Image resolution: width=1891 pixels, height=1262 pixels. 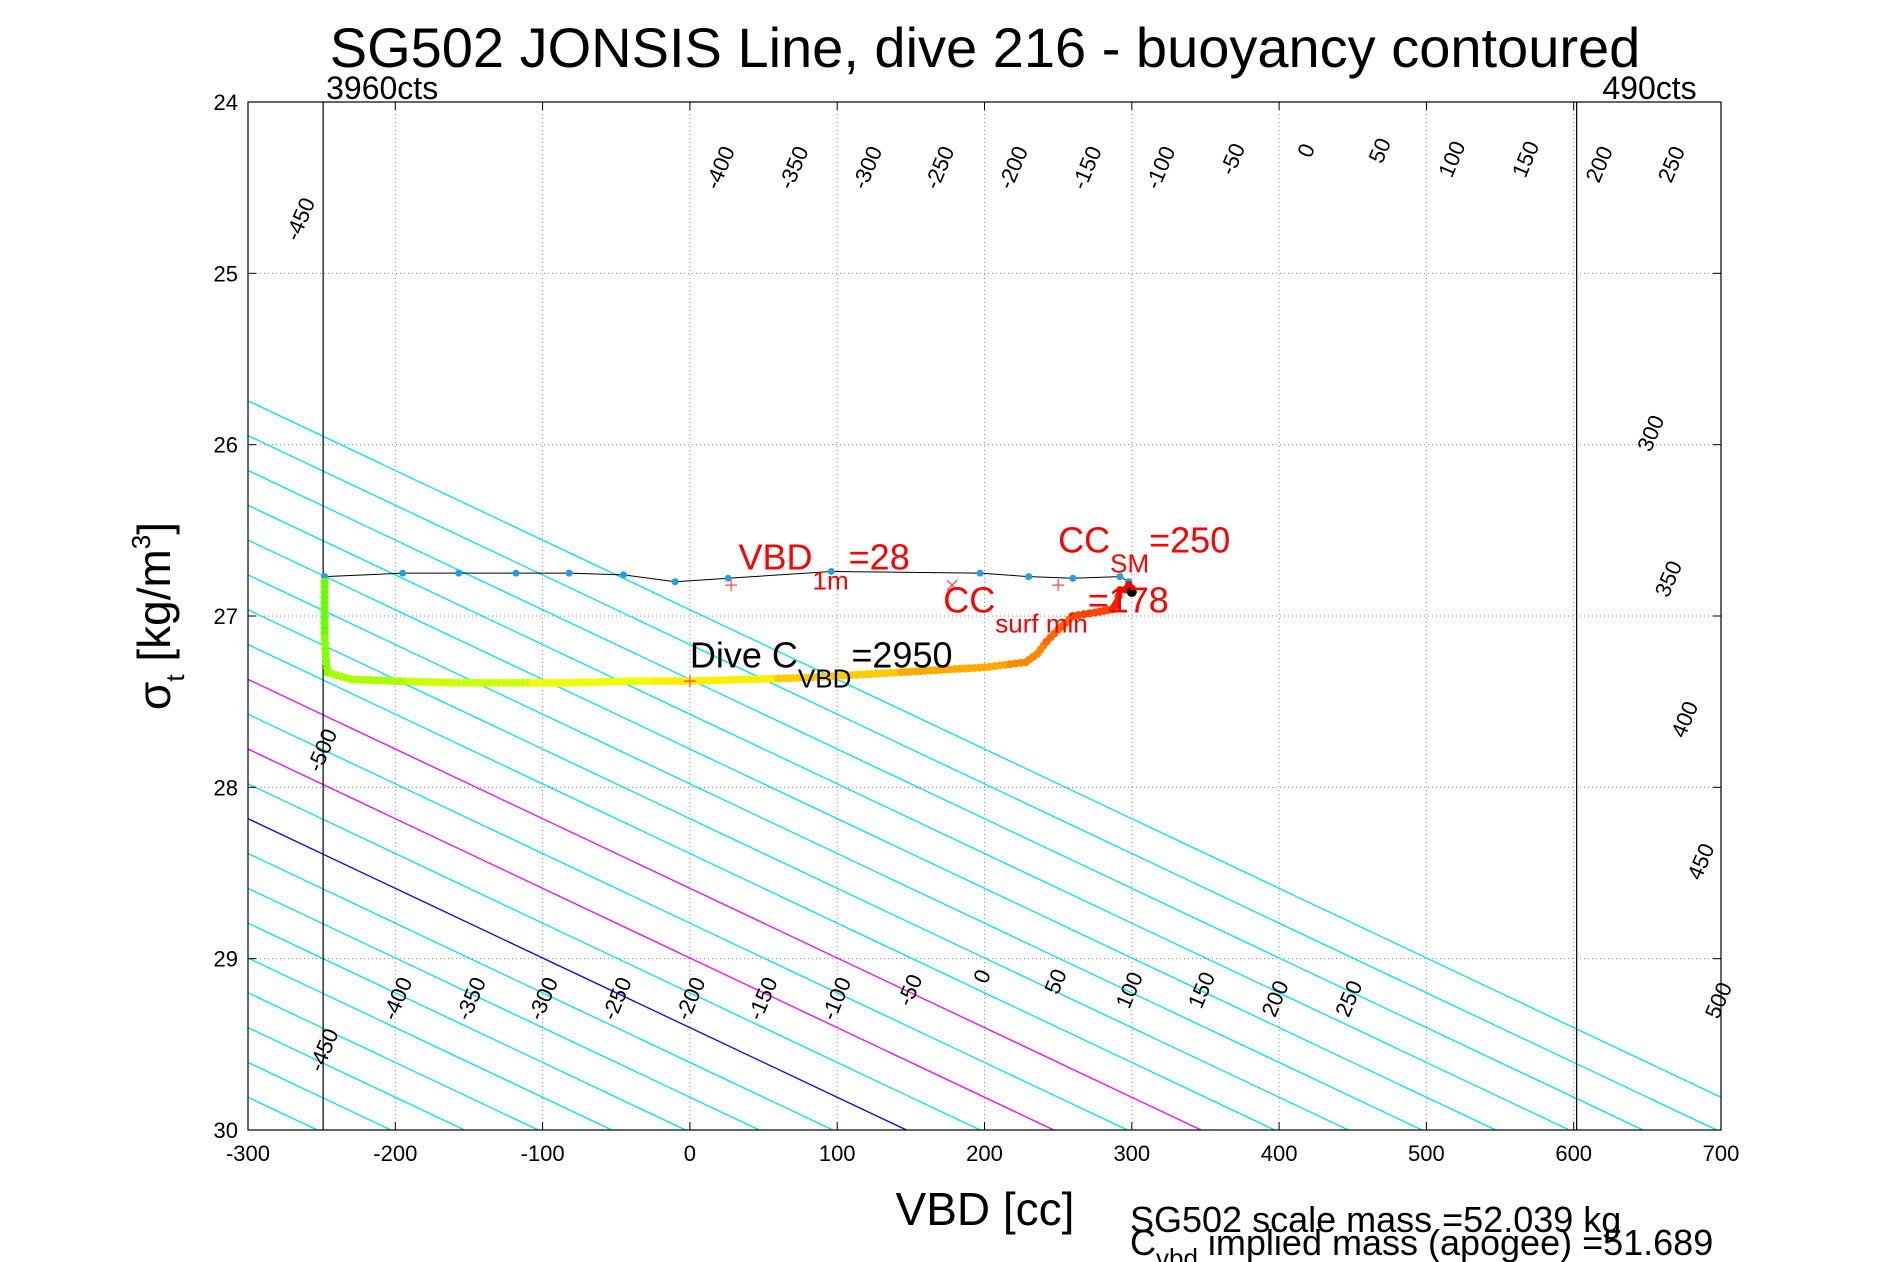 What do you see at coordinates (1668, 579) in the screenshot?
I see `contour-label: 350` at bounding box center [1668, 579].